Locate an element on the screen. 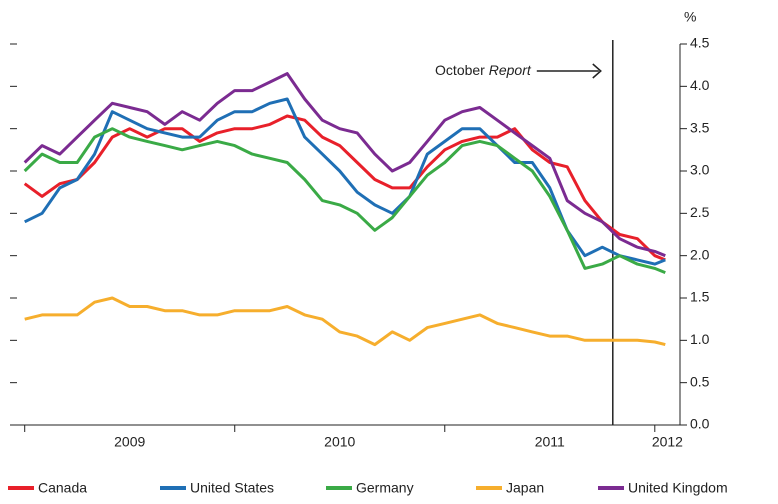 Image resolution: width=778 pixels, height=504 pixels. annotation-arrowhead is located at coordinates (597, 71).